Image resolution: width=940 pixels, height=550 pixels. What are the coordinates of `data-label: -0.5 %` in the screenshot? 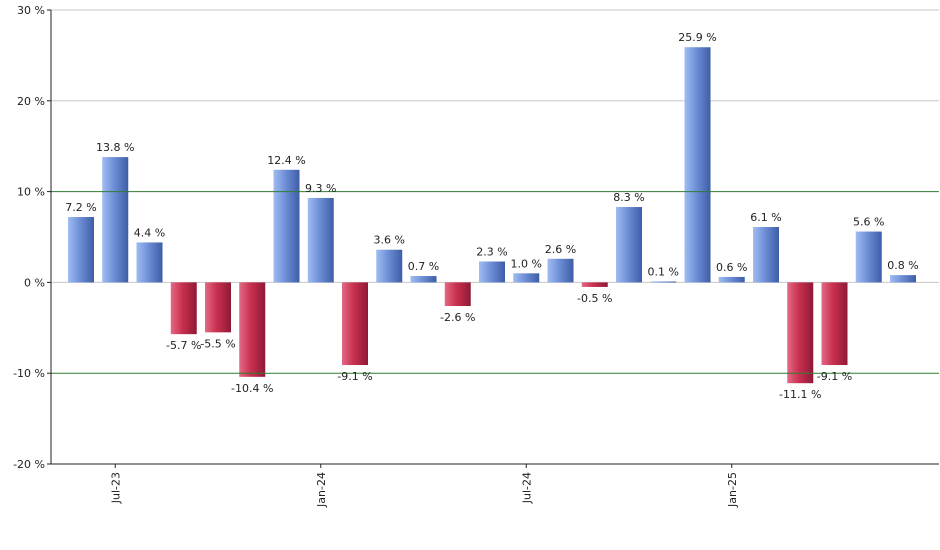 It's located at (594, 298).